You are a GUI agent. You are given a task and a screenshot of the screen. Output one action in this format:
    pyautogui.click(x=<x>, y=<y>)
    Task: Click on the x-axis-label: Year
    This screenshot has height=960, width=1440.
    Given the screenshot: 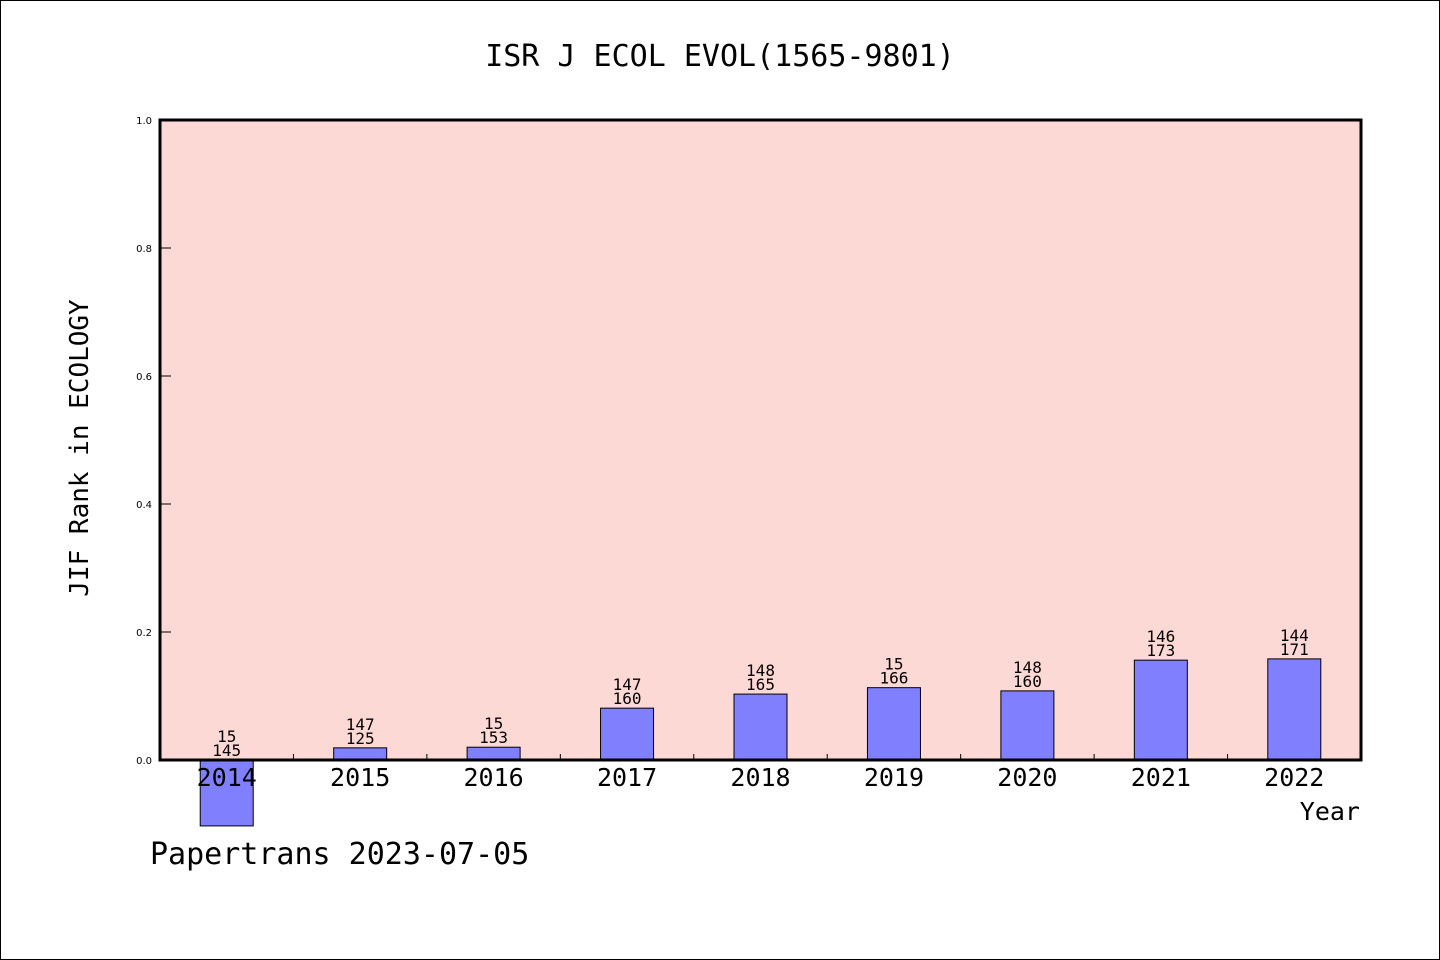 What is the action you would take?
    pyautogui.click(x=1330, y=811)
    